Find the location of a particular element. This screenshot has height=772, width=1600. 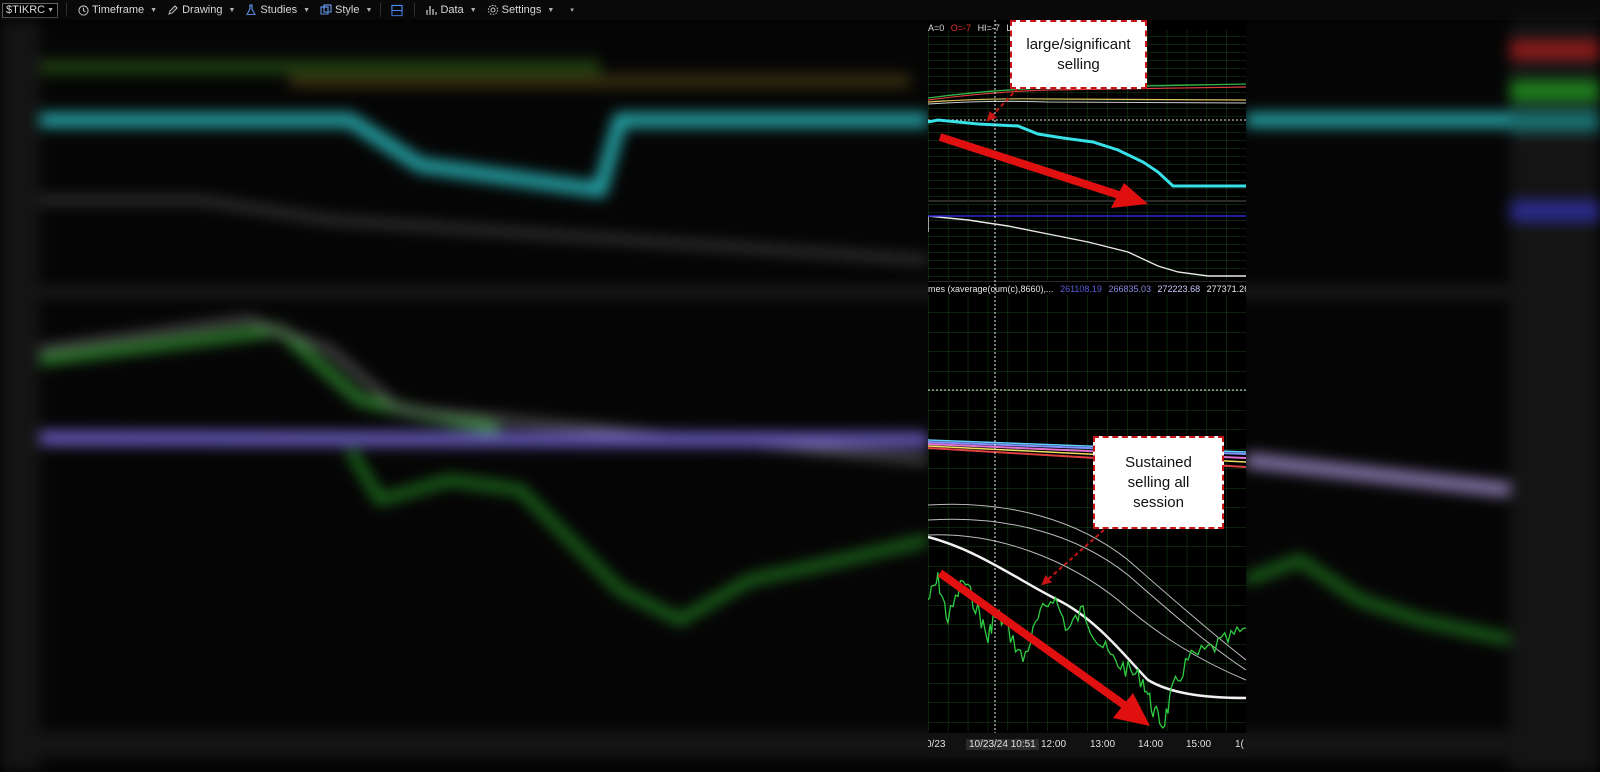

study-value: 272223.68 is located at coordinates (1179, 289).